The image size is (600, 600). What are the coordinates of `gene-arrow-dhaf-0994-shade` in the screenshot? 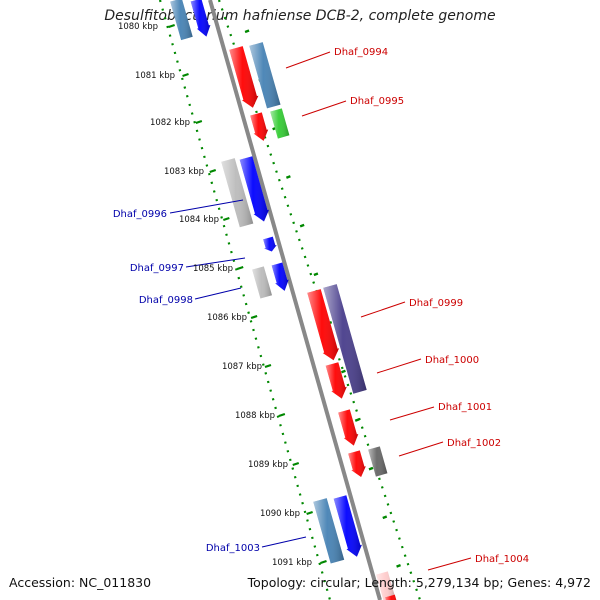 It's located at (244, 77).